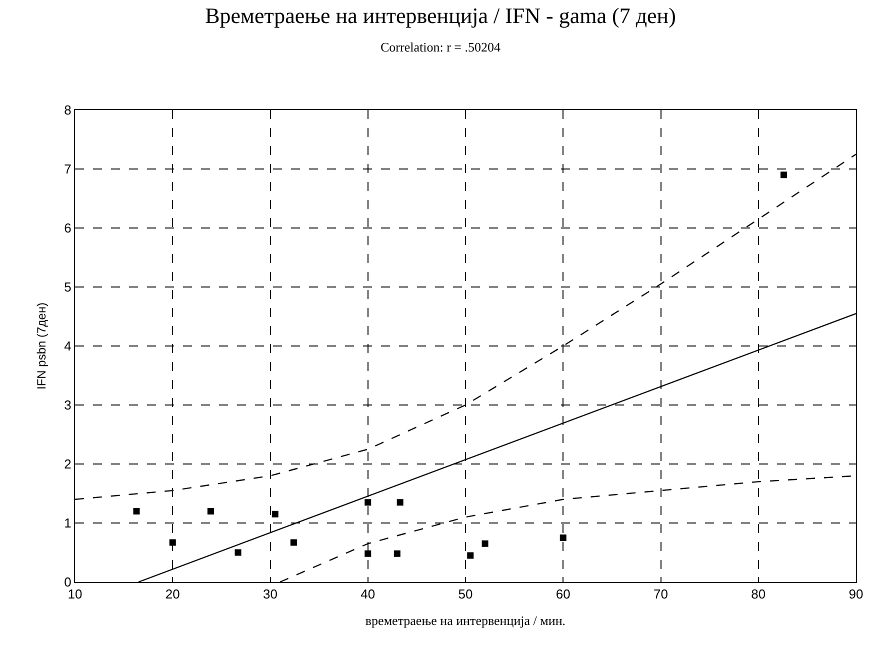 Image resolution: width=881 pixels, height=657 pixels. I want to click on y-tick-label: 2, so click(68, 464).